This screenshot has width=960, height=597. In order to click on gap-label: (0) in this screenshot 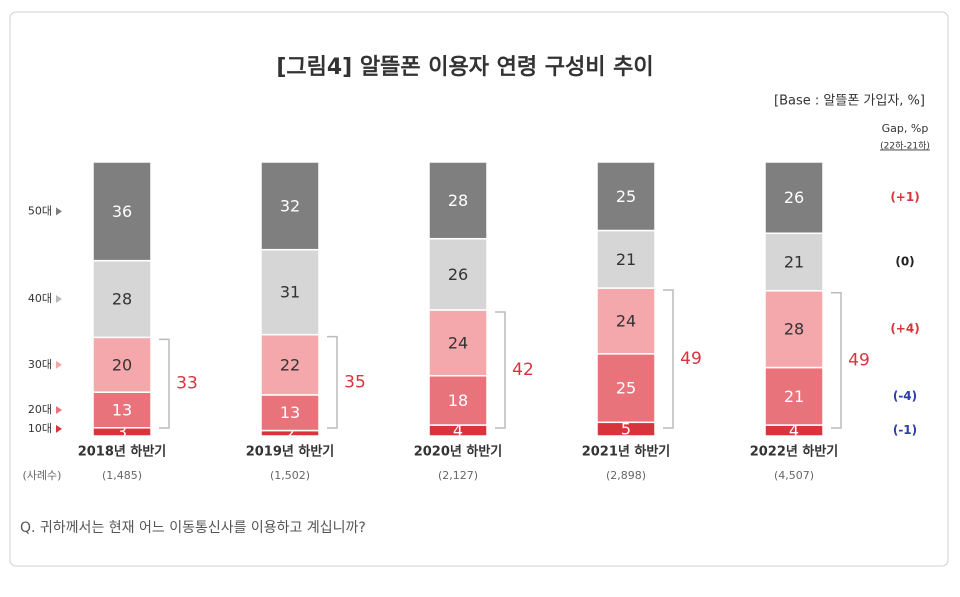, I will do `click(904, 262)`.